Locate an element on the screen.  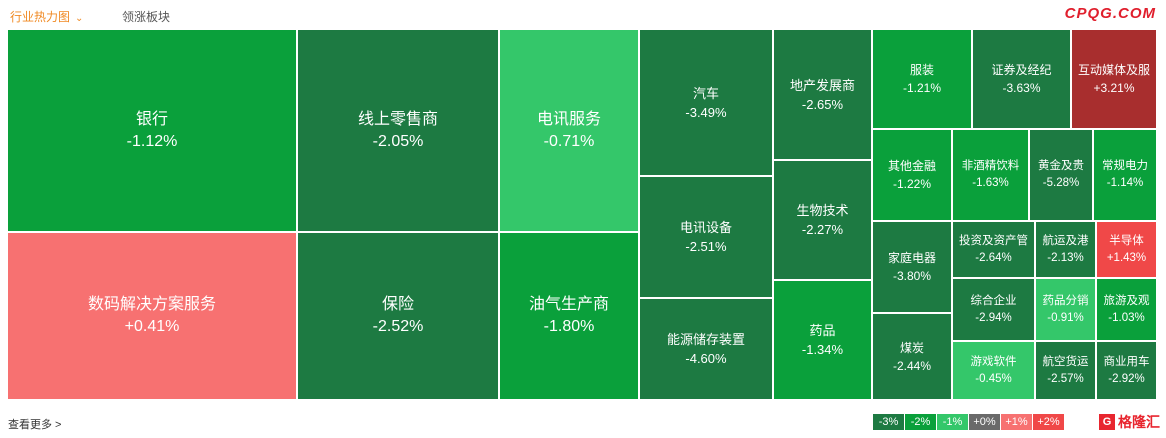
tile-name: 商业用车 is located at coordinates (1126, 361).